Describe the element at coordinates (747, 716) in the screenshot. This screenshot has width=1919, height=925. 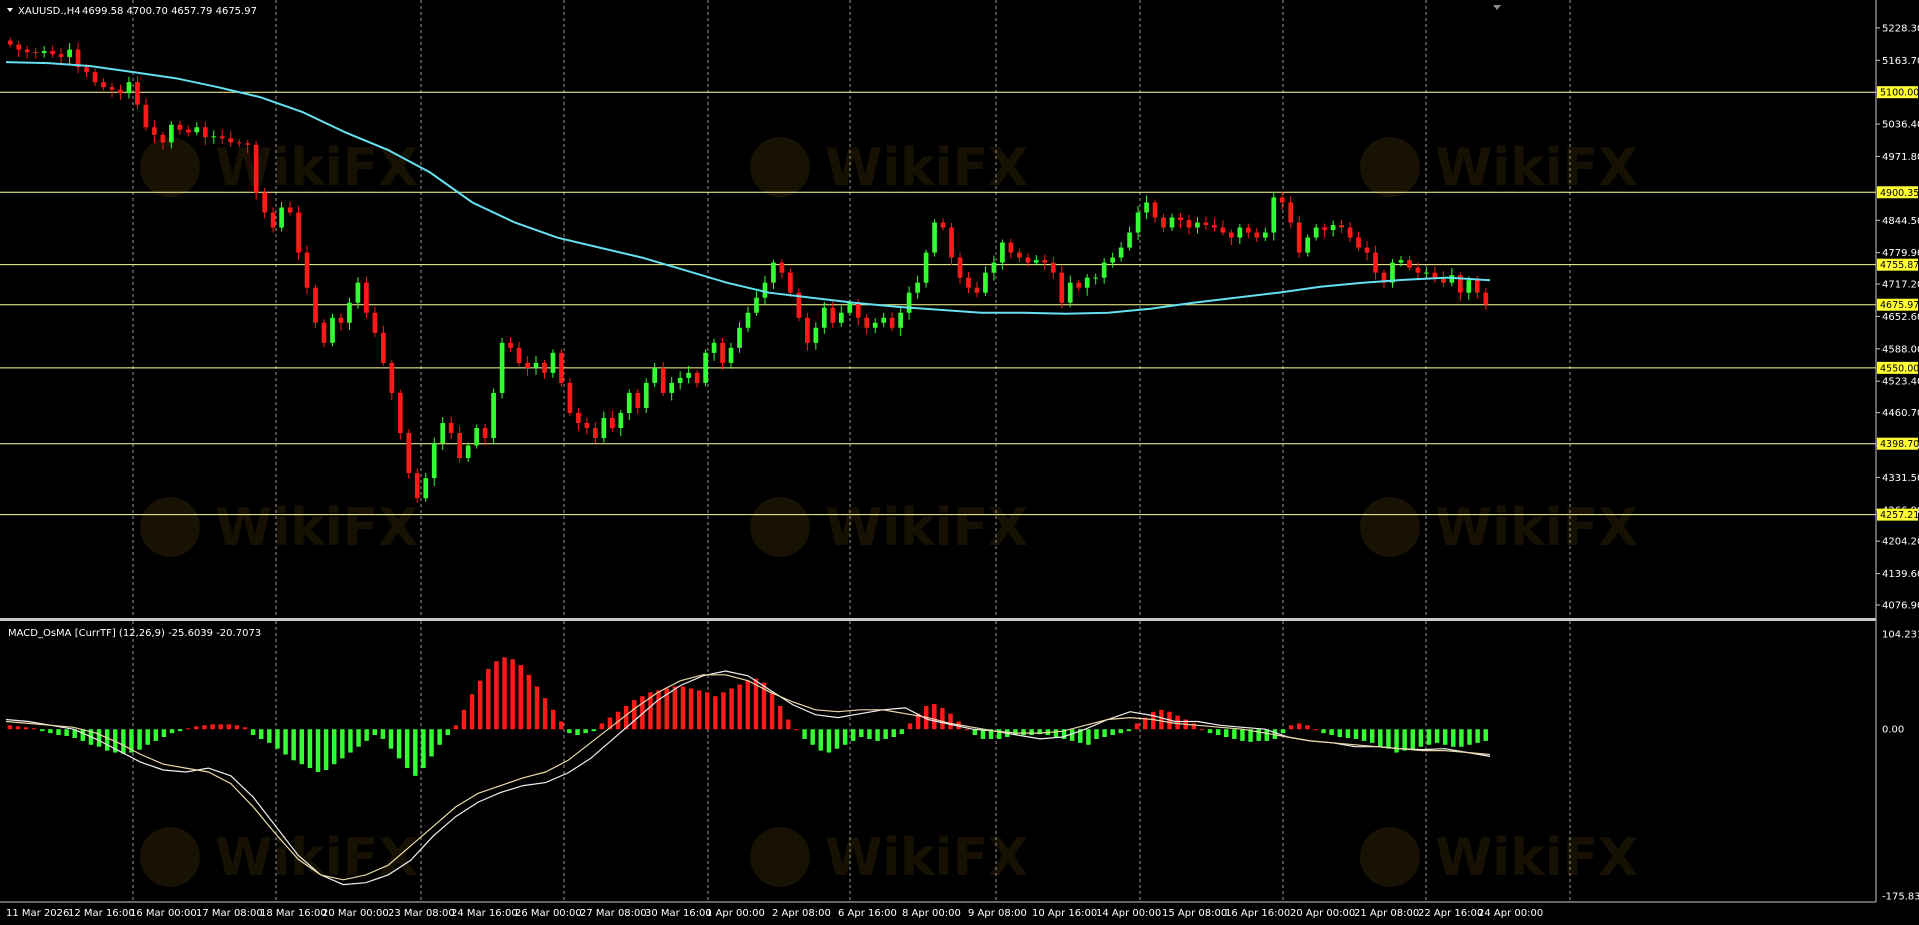
I see `osma-histogram` at that location.